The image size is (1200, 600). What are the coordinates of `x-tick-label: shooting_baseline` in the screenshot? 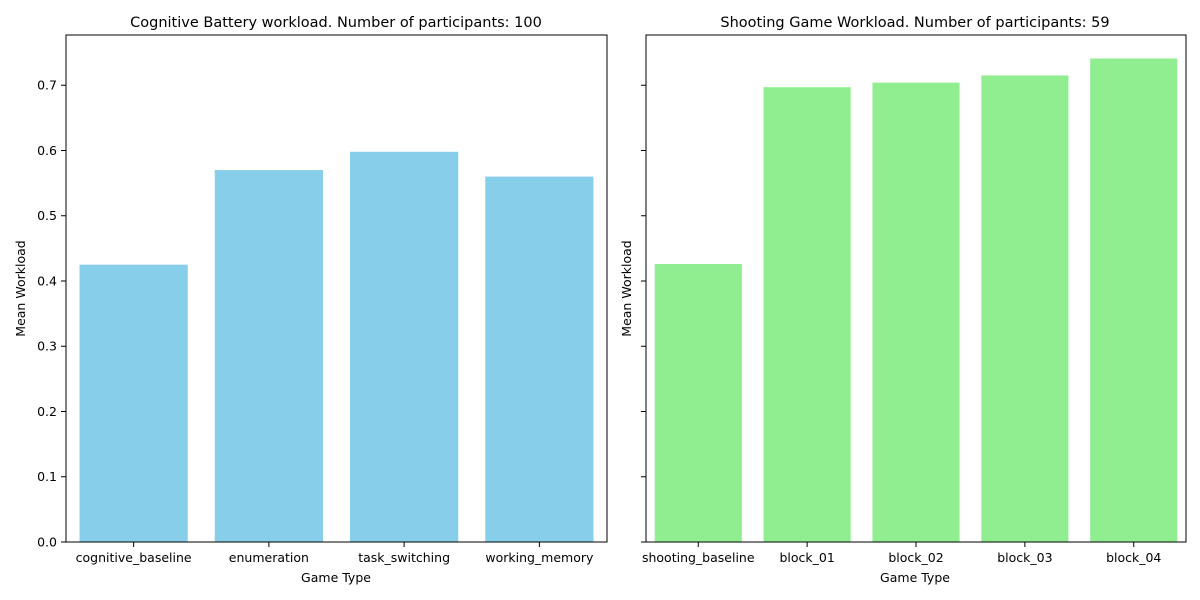 It's located at (698, 557).